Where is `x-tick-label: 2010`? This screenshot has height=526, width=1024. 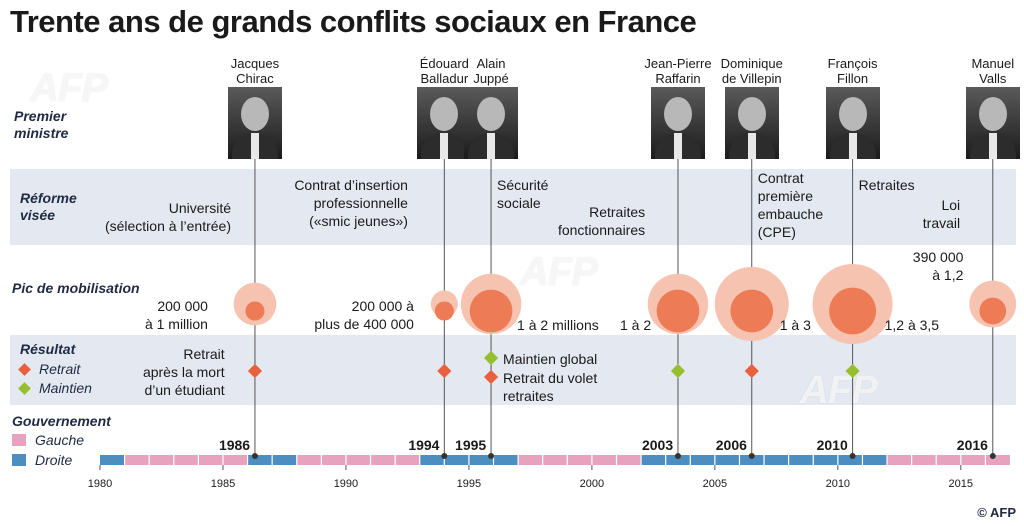
x-tick-label: 2010 is located at coordinates (838, 484).